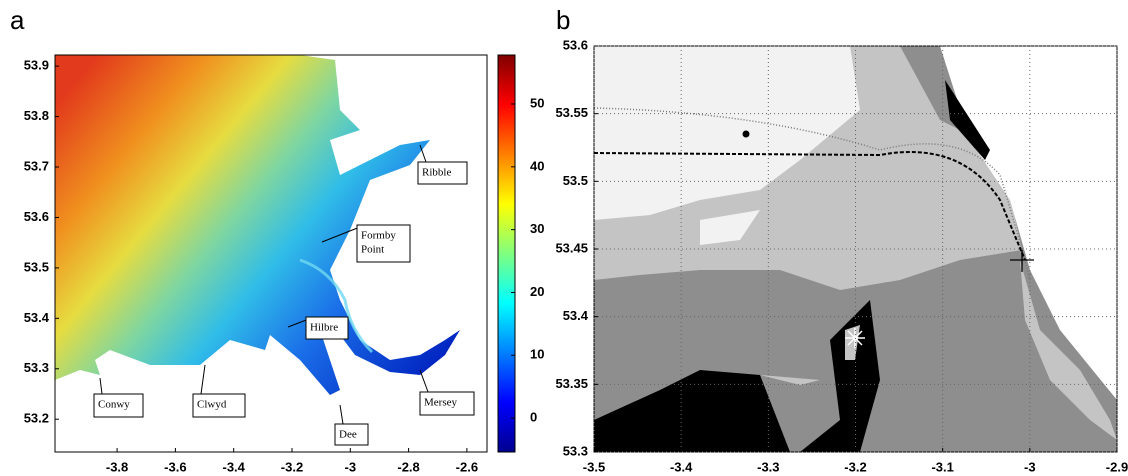 Image resolution: width=1128 pixels, height=476 pixels. Describe the element at coordinates (36, 418) in the screenshot. I see `y-tick-label: 53.2` at that location.